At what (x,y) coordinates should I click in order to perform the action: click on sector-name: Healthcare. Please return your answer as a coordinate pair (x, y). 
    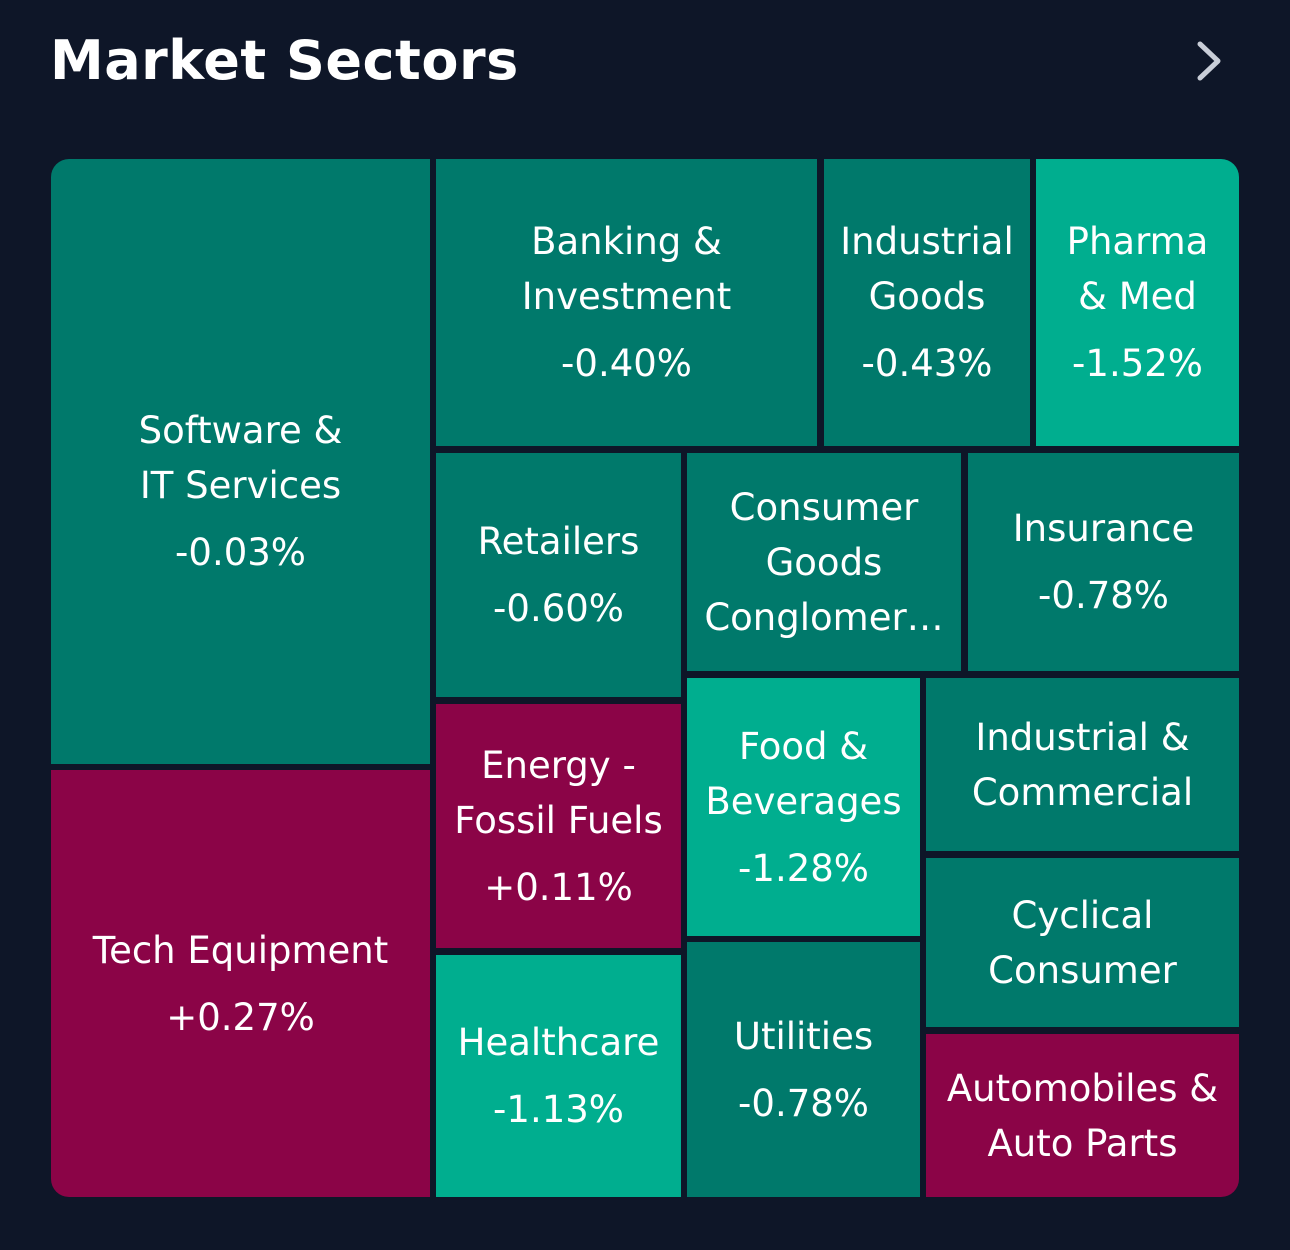
    Looking at the image, I should click on (558, 1042).